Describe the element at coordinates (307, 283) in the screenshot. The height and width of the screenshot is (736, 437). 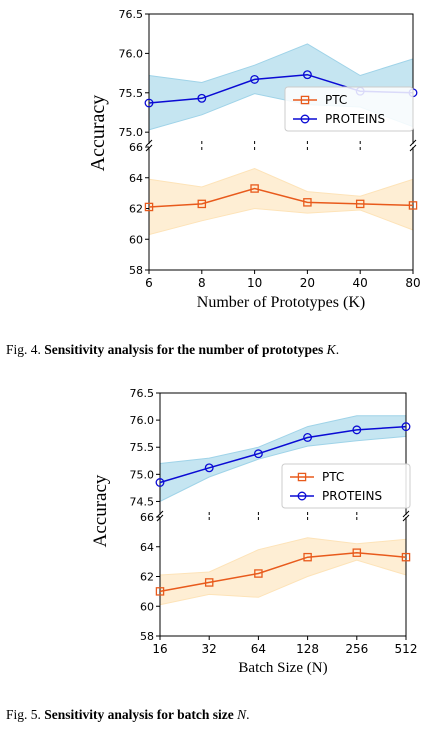
I see `x-tick-label: 20` at that location.